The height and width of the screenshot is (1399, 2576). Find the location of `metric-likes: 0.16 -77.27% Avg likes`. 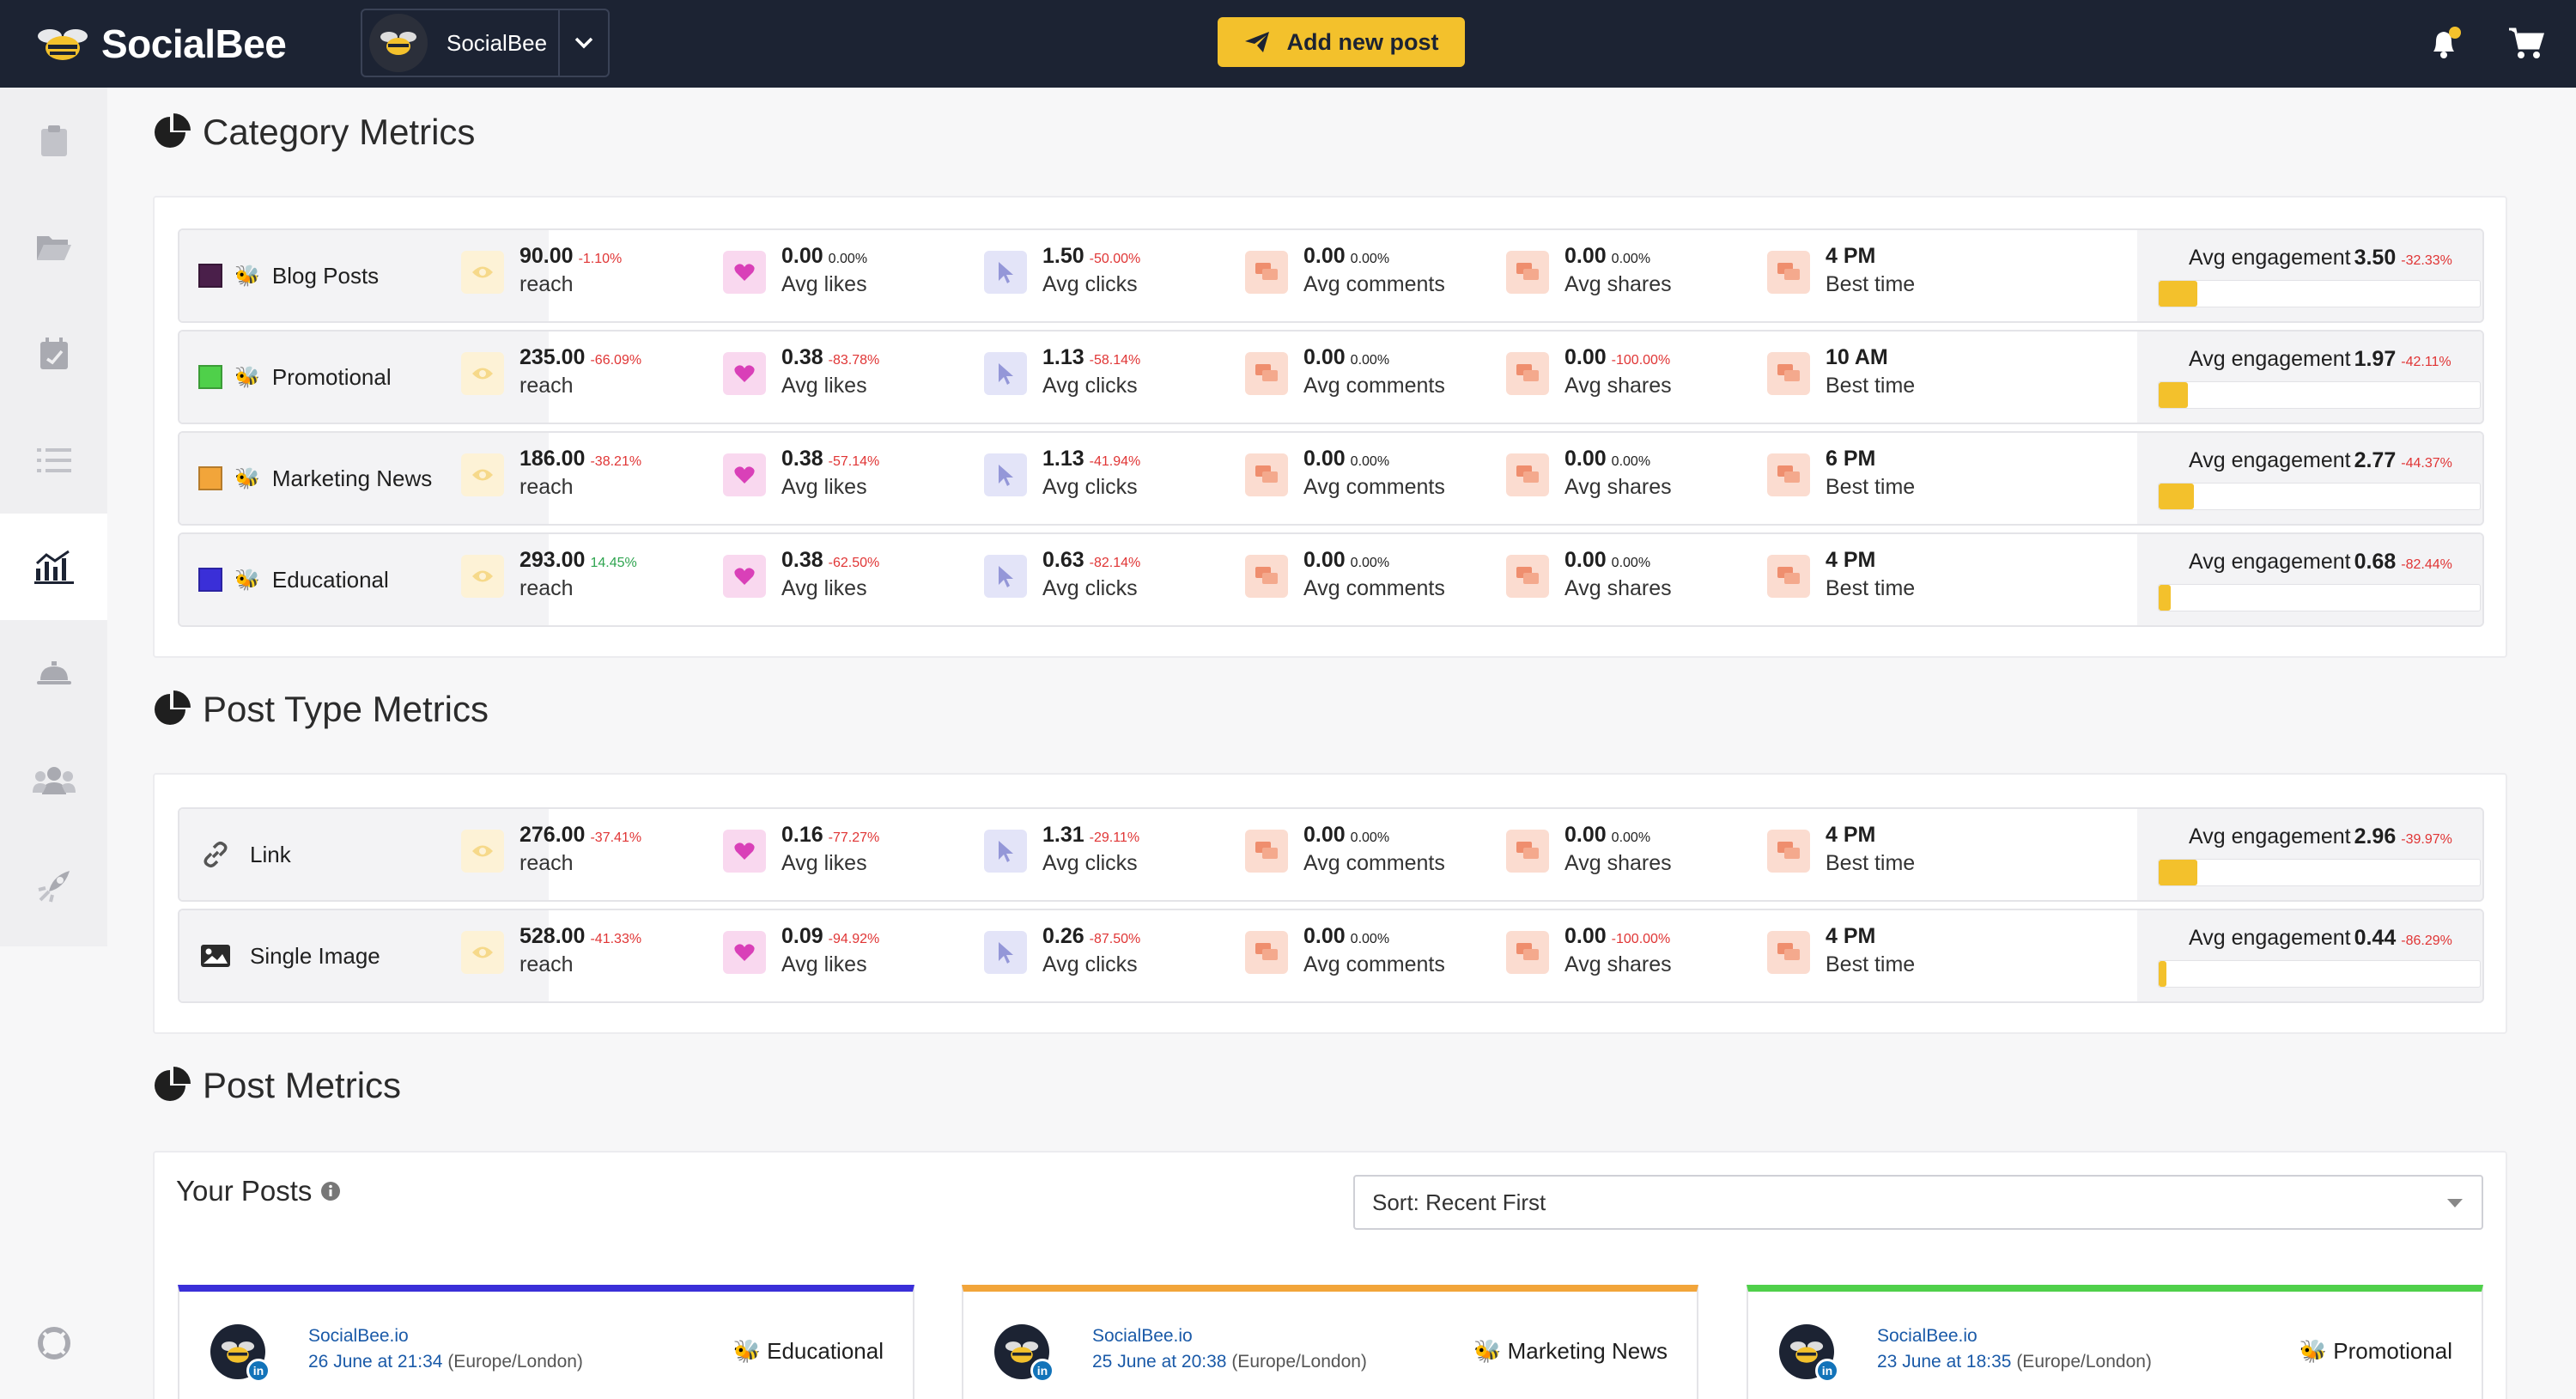

metric-likes: 0.16 -77.27% Avg likes is located at coordinates (801, 855).